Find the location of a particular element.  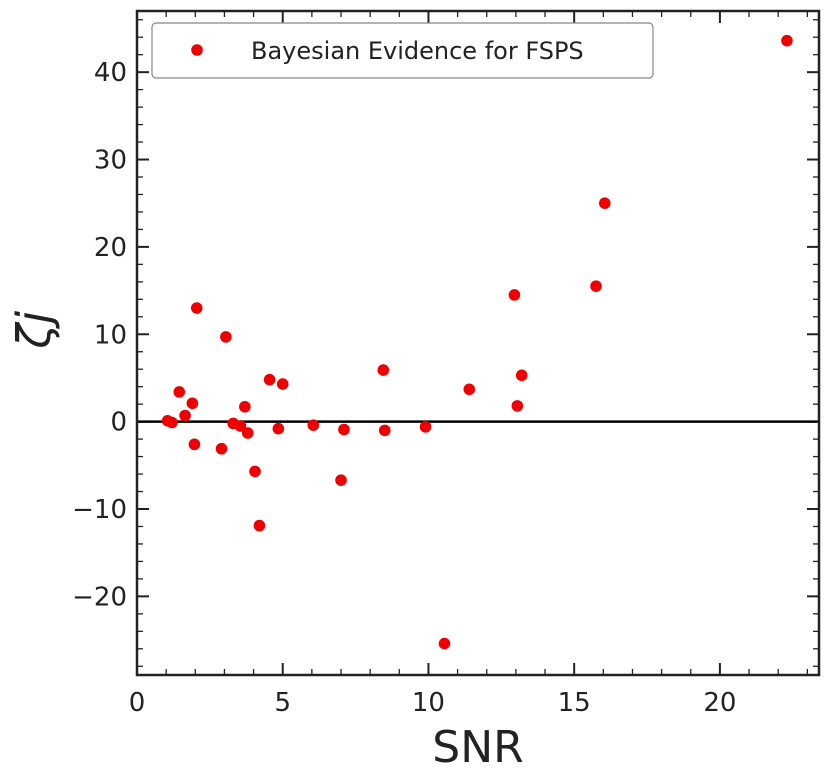

y-tick-label: 10 is located at coordinates (110, 335).